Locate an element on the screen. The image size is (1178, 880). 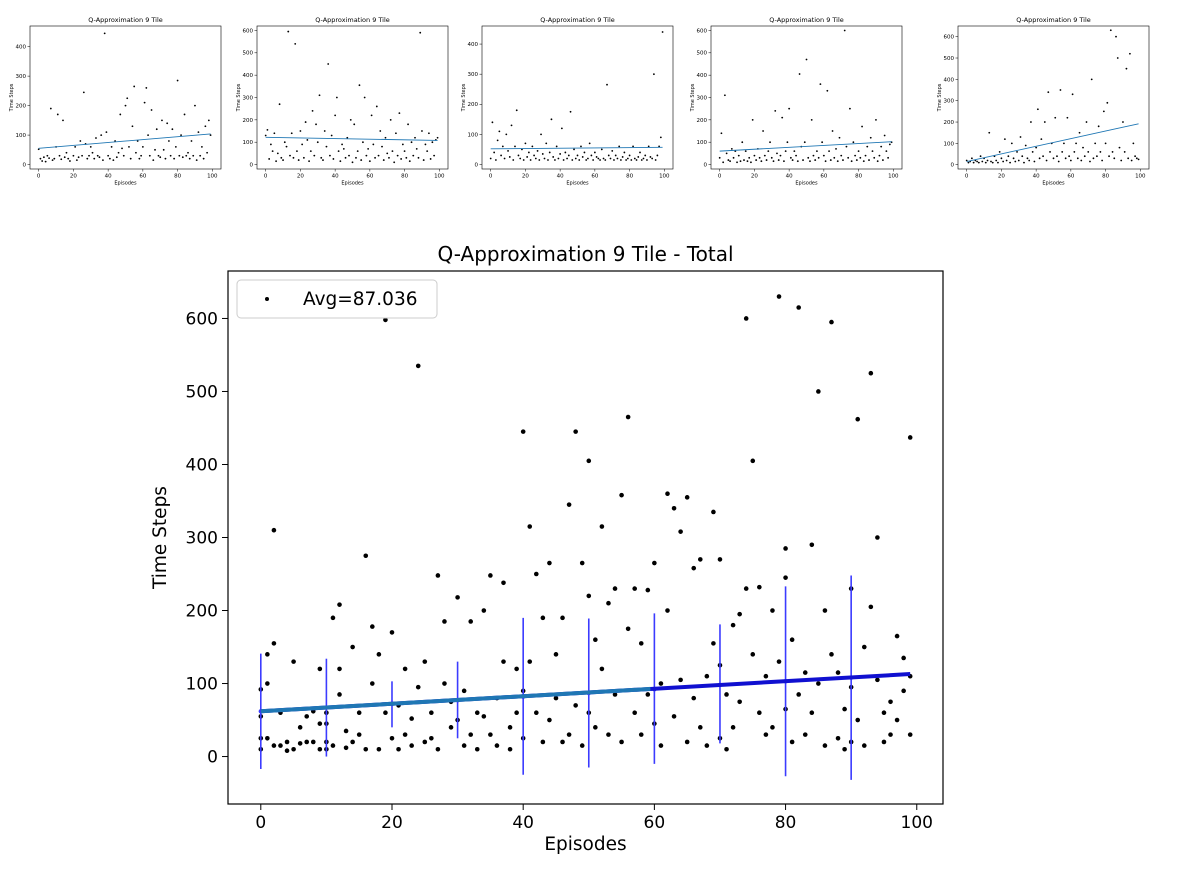
chart-4-x-tick-label: 20 is located at coordinates (754, 176).